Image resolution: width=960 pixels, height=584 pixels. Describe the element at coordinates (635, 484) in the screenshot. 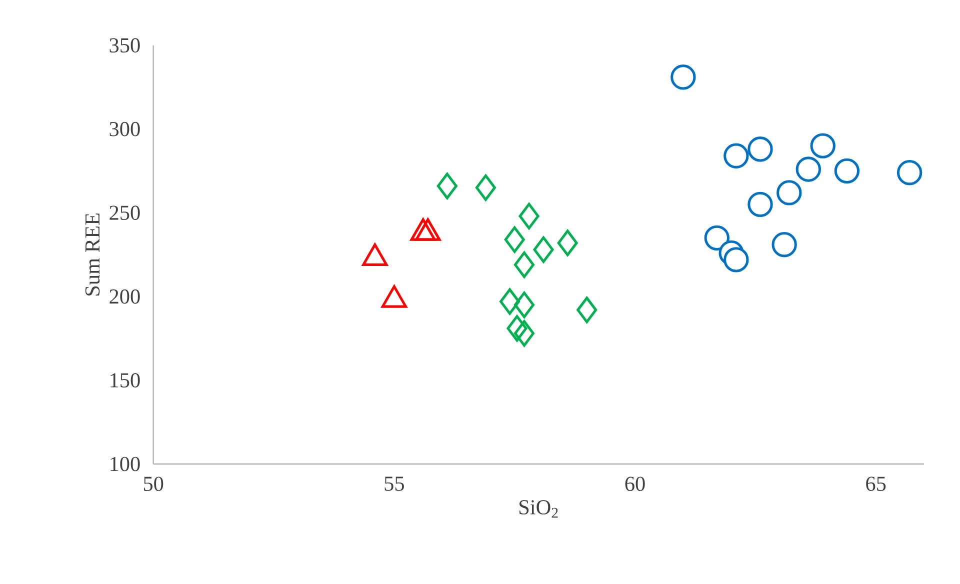

I see `x-tick-label: 60` at that location.